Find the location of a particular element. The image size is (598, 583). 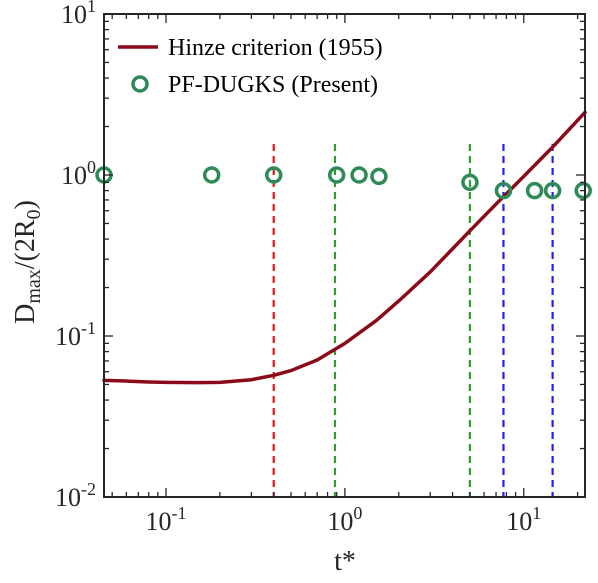

y-label-mid: /(2R is located at coordinates (25, 244).